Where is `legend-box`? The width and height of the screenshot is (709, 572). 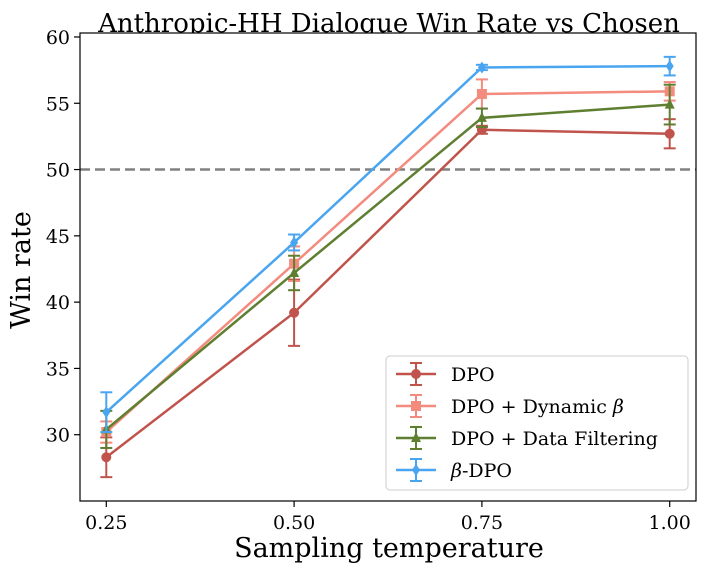
legend-box is located at coordinates (537, 423).